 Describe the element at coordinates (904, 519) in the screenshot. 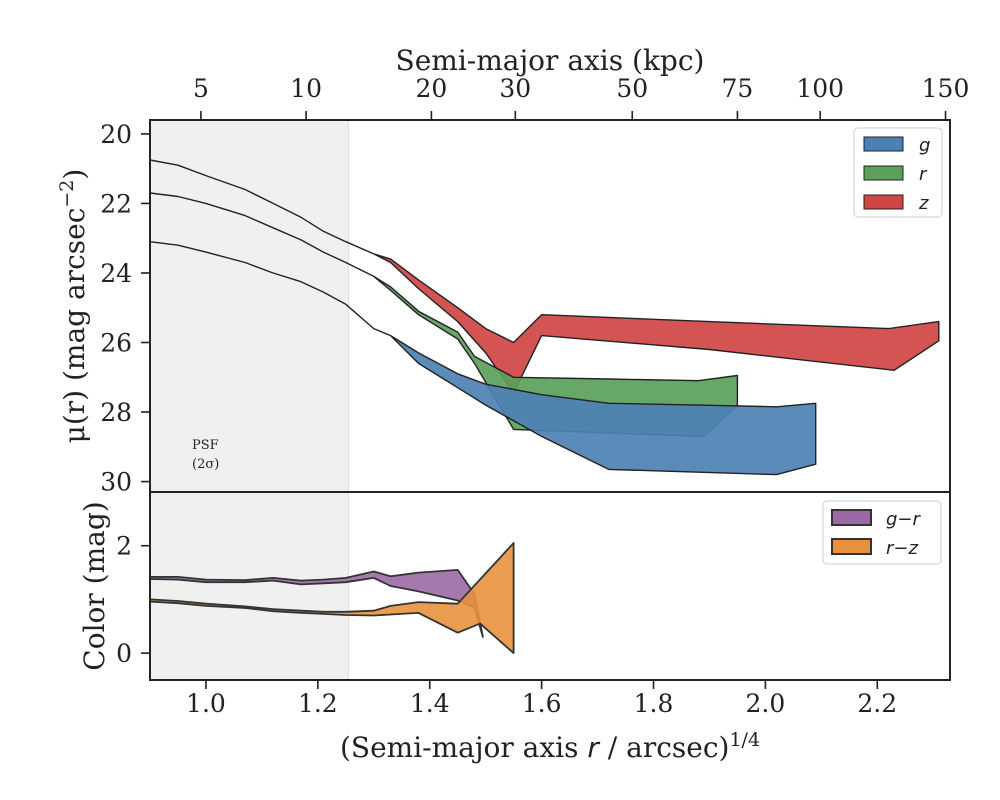

I see `legend-label-g-r: g−r` at that location.